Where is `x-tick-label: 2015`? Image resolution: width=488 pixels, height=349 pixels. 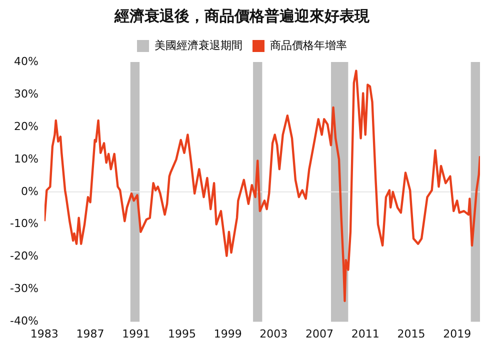 x-tick-label: 2015 is located at coordinates (411, 333).